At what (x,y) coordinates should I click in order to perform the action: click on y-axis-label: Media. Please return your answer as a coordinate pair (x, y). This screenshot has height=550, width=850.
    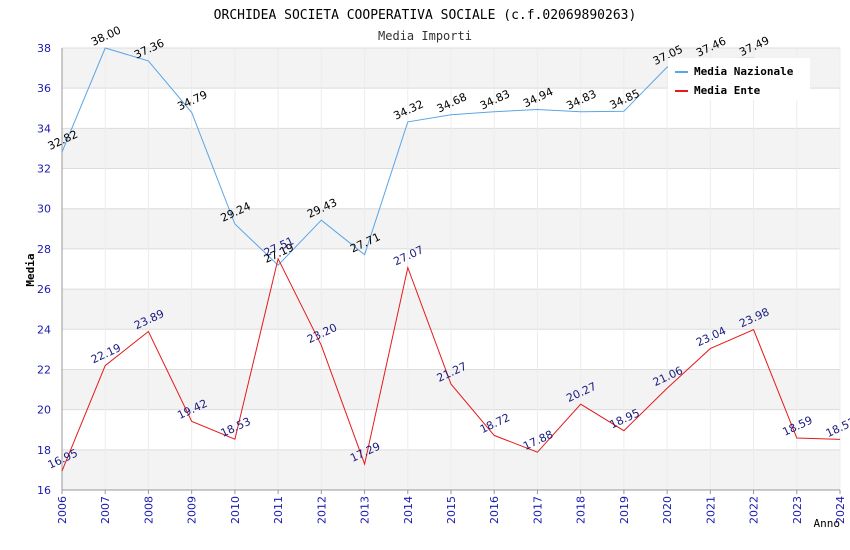
    Looking at the image, I should click on (30, 269).